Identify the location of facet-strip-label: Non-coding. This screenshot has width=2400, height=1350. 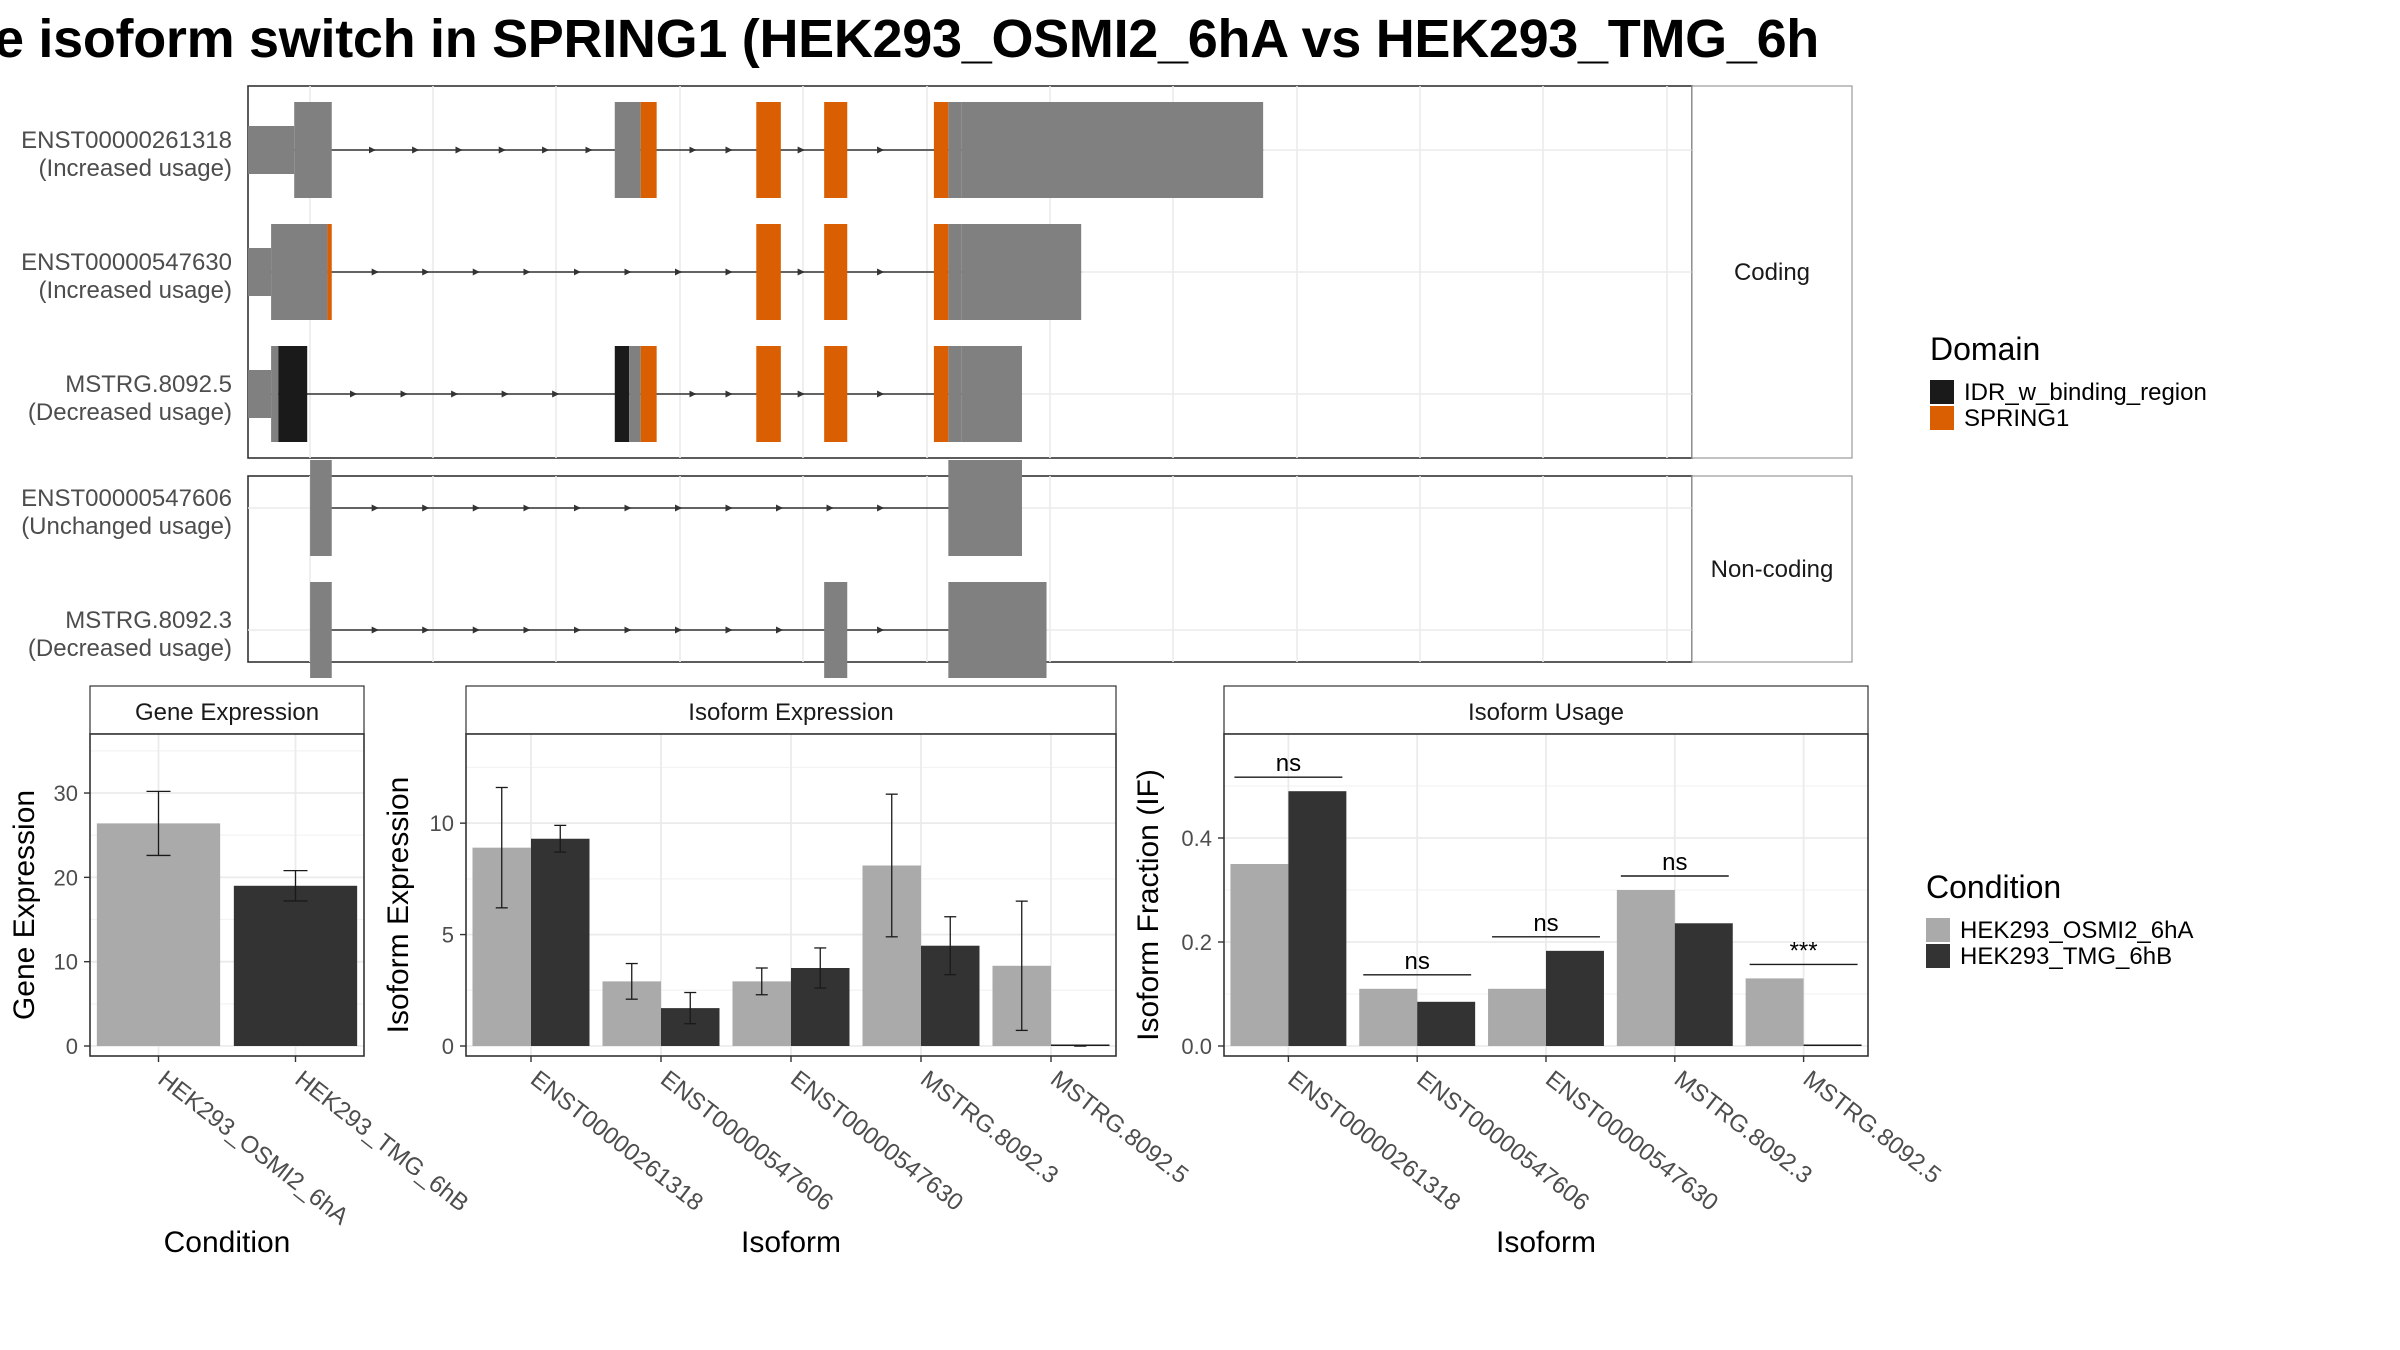
(1772, 569).